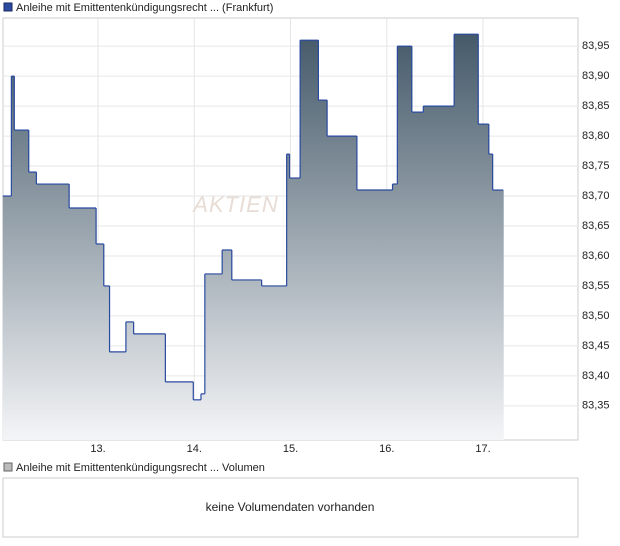 The width and height of the screenshot is (620, 546). Describe the element at coordinates (596, 196) in the screenshot. I see `y-tick-label: 83,70` at that location.